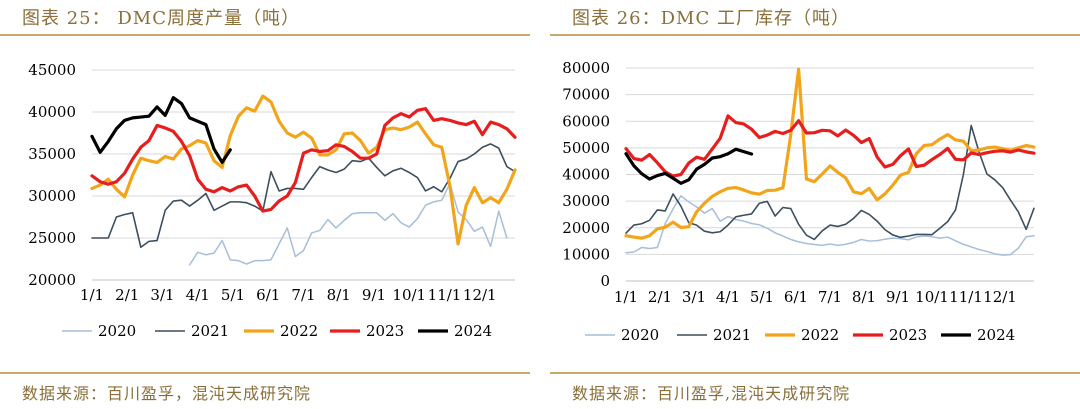 The height and width of the screenshot is (409, 1080). I want to click on y-tick-label: 10000, so click(586, 254).